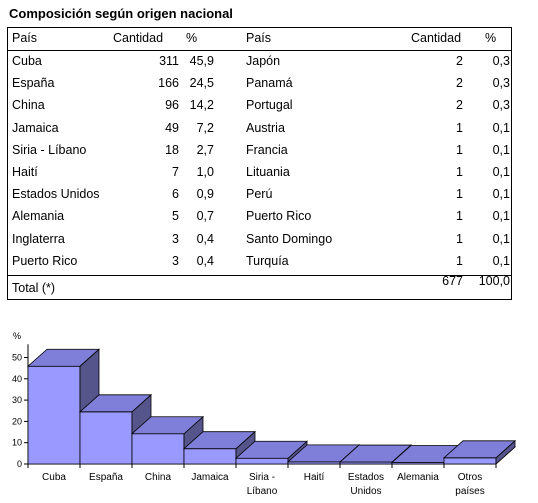 The width and height of the screenshot is (538, 503). Describe the element at coordinates (19, 464) in the screenshot. I see `y-tick-label: 0` at that location.